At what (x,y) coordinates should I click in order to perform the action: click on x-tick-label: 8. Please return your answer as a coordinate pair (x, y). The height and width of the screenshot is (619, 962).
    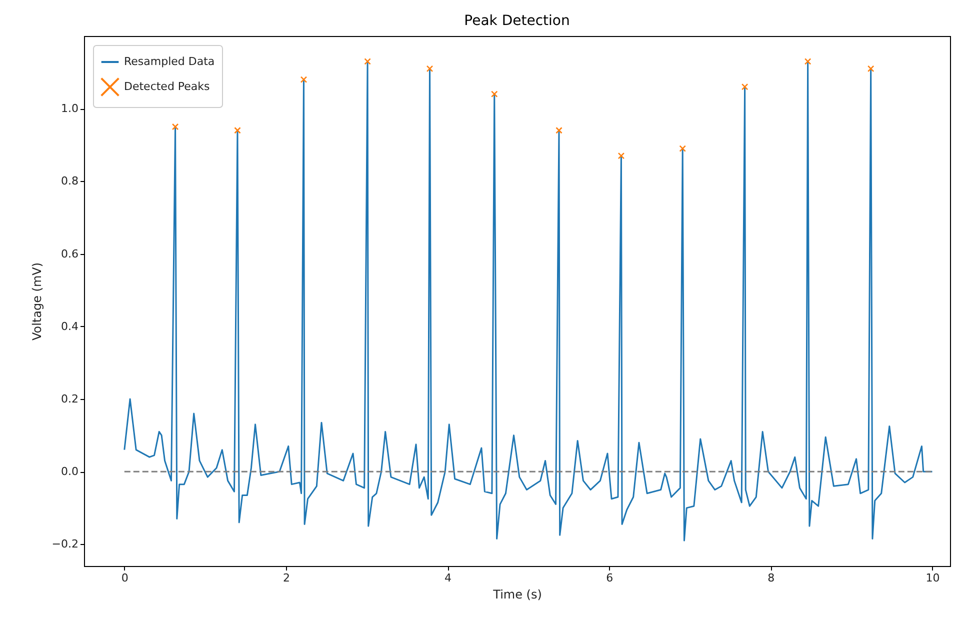
    Looking at the image, I should click on (771, 578).